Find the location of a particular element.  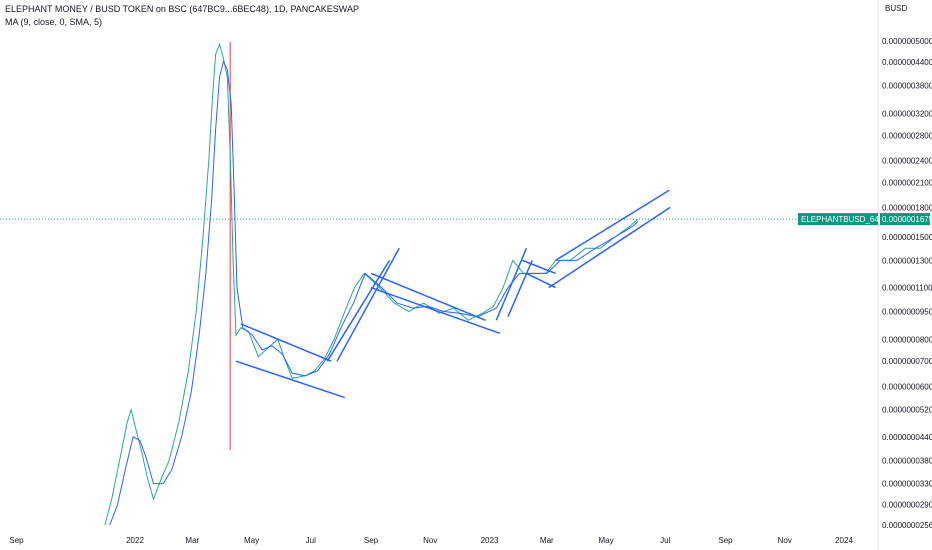

indicator-label: MA (9, close, 0, SMA, 5) is located at coordinates (54, 22).